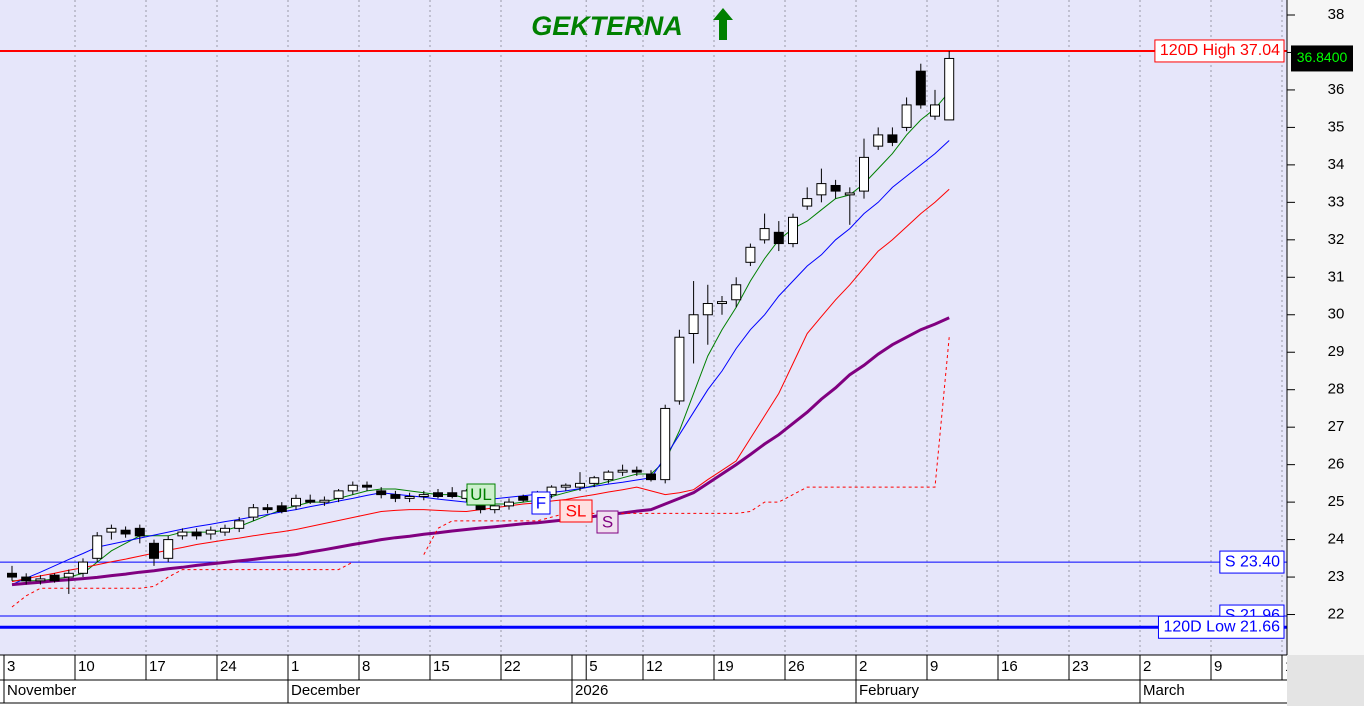 The height and width of the screenshot is (706, 1364). Describe the element at coordinates (607, 26) in the screenshot. I see `chart-title: GEKTERNA` at that location.